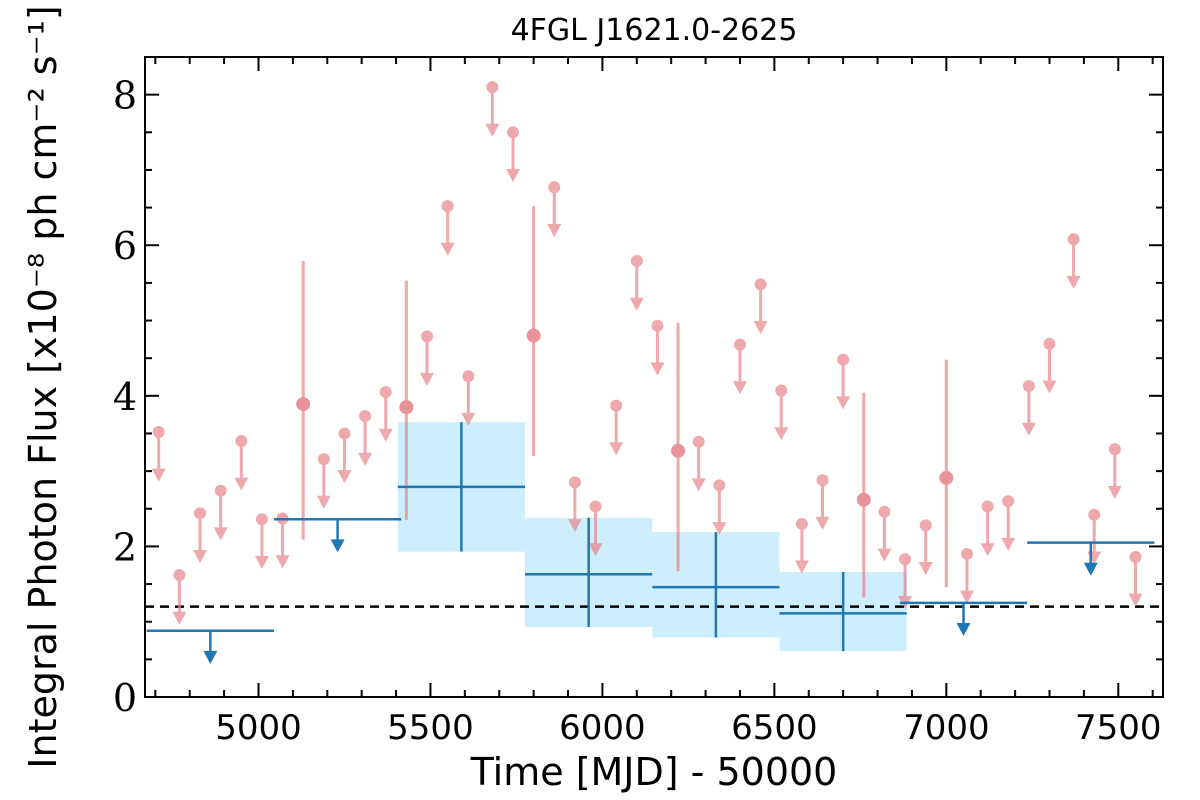 This screenshot has height=800, width=1200. Describe the element at coordinates (602, 728) in the screenshot. I see `x-tick-label: 6000` at that location.